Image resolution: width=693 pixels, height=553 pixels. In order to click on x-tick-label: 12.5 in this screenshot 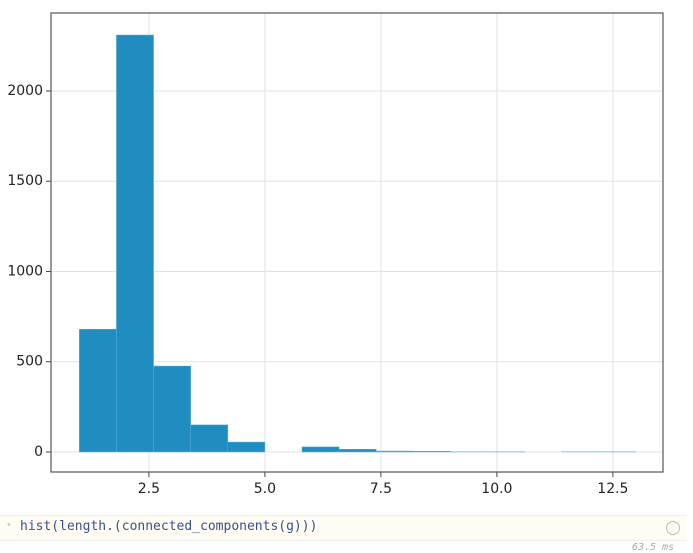, I will do `click(612, 489)`.